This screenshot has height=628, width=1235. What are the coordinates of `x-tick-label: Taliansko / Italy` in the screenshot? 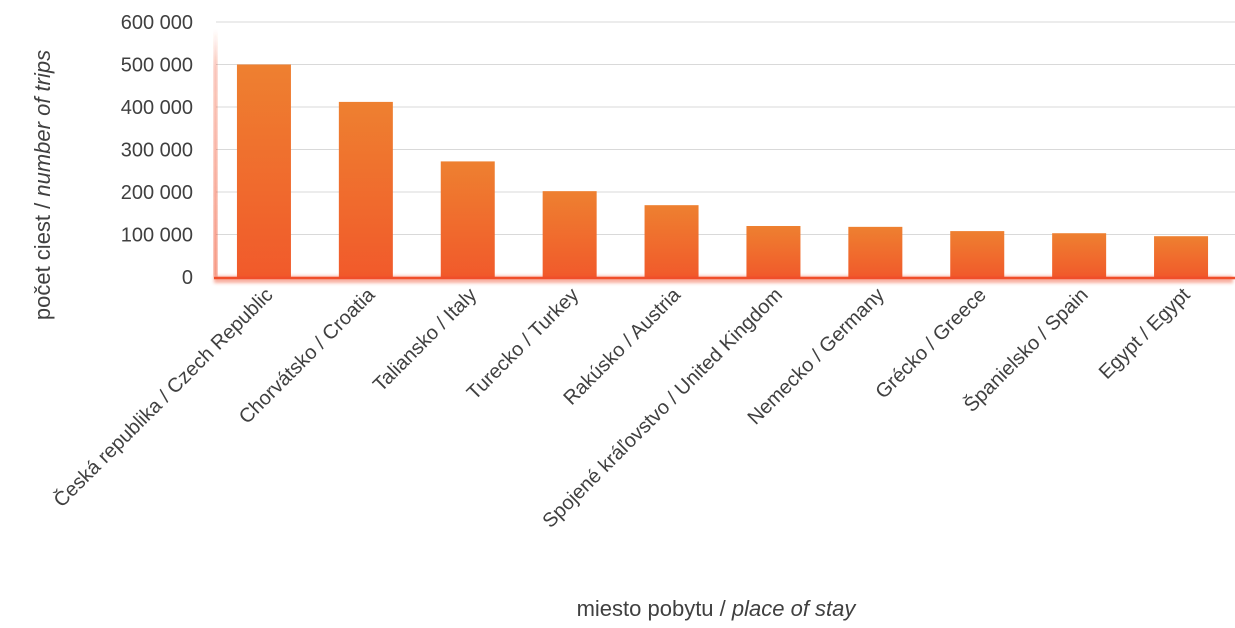 It's located at (425, 340).